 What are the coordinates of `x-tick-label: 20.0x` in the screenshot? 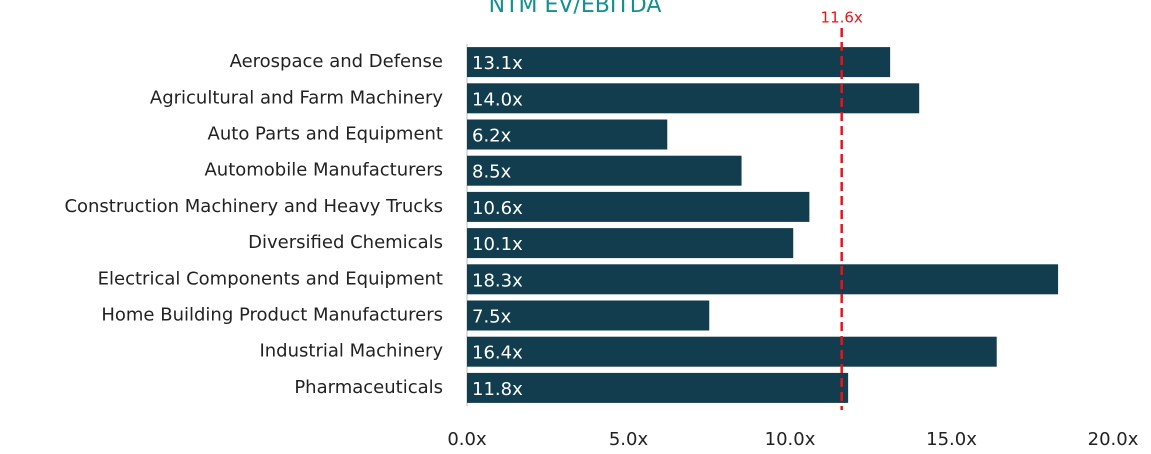 It's located at (1113, 439).